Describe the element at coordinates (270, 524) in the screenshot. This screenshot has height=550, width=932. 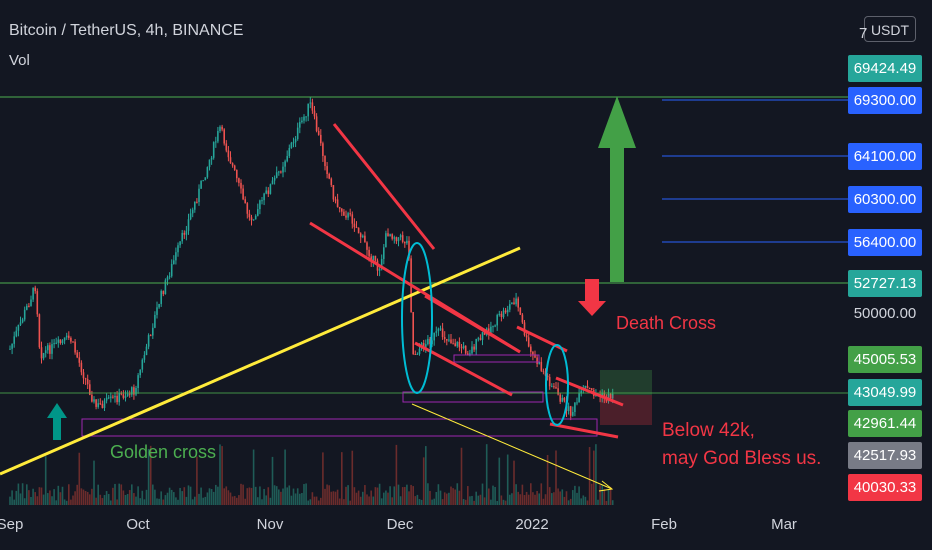
I see `x-tick-nov: Nov` at that location.